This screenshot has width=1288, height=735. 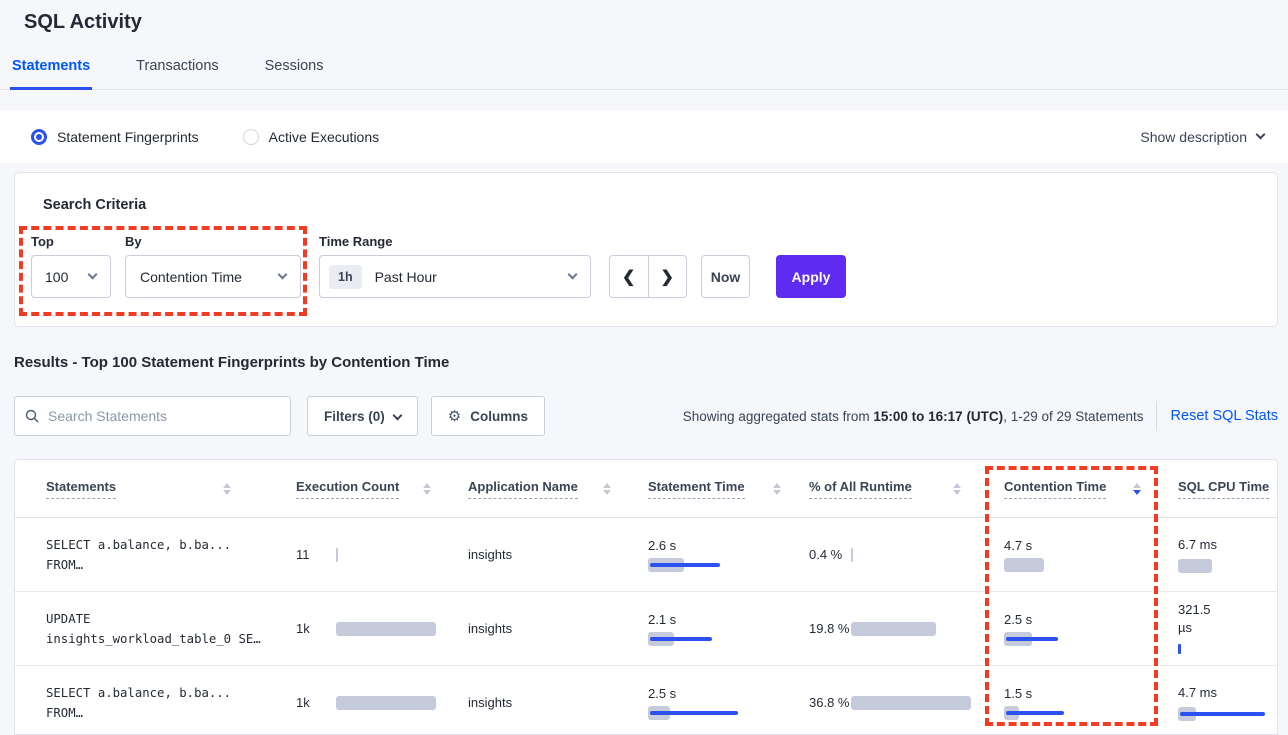 I want to click on prev-time-button: ❮, so click(x=629, y=276).